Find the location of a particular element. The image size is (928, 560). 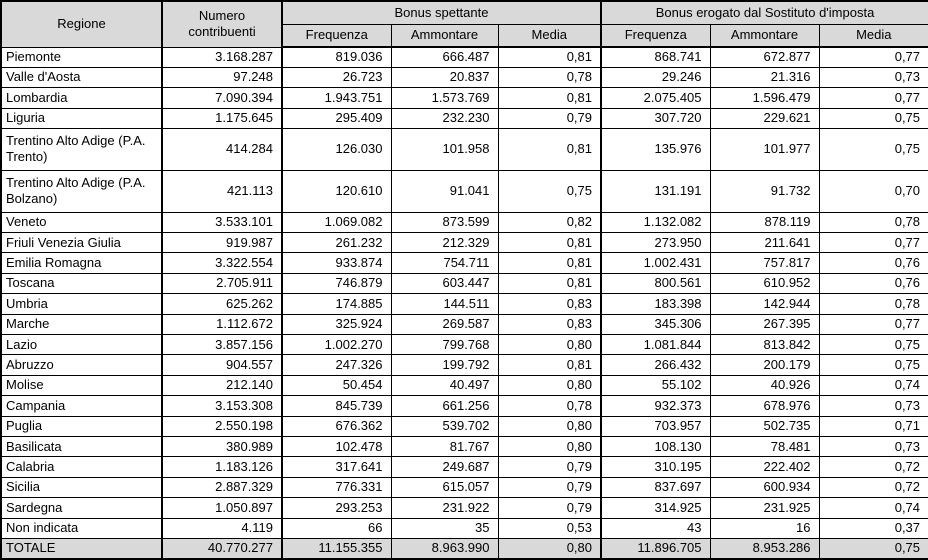

value-cell: 610.952 is located at coordinates (764, 283).